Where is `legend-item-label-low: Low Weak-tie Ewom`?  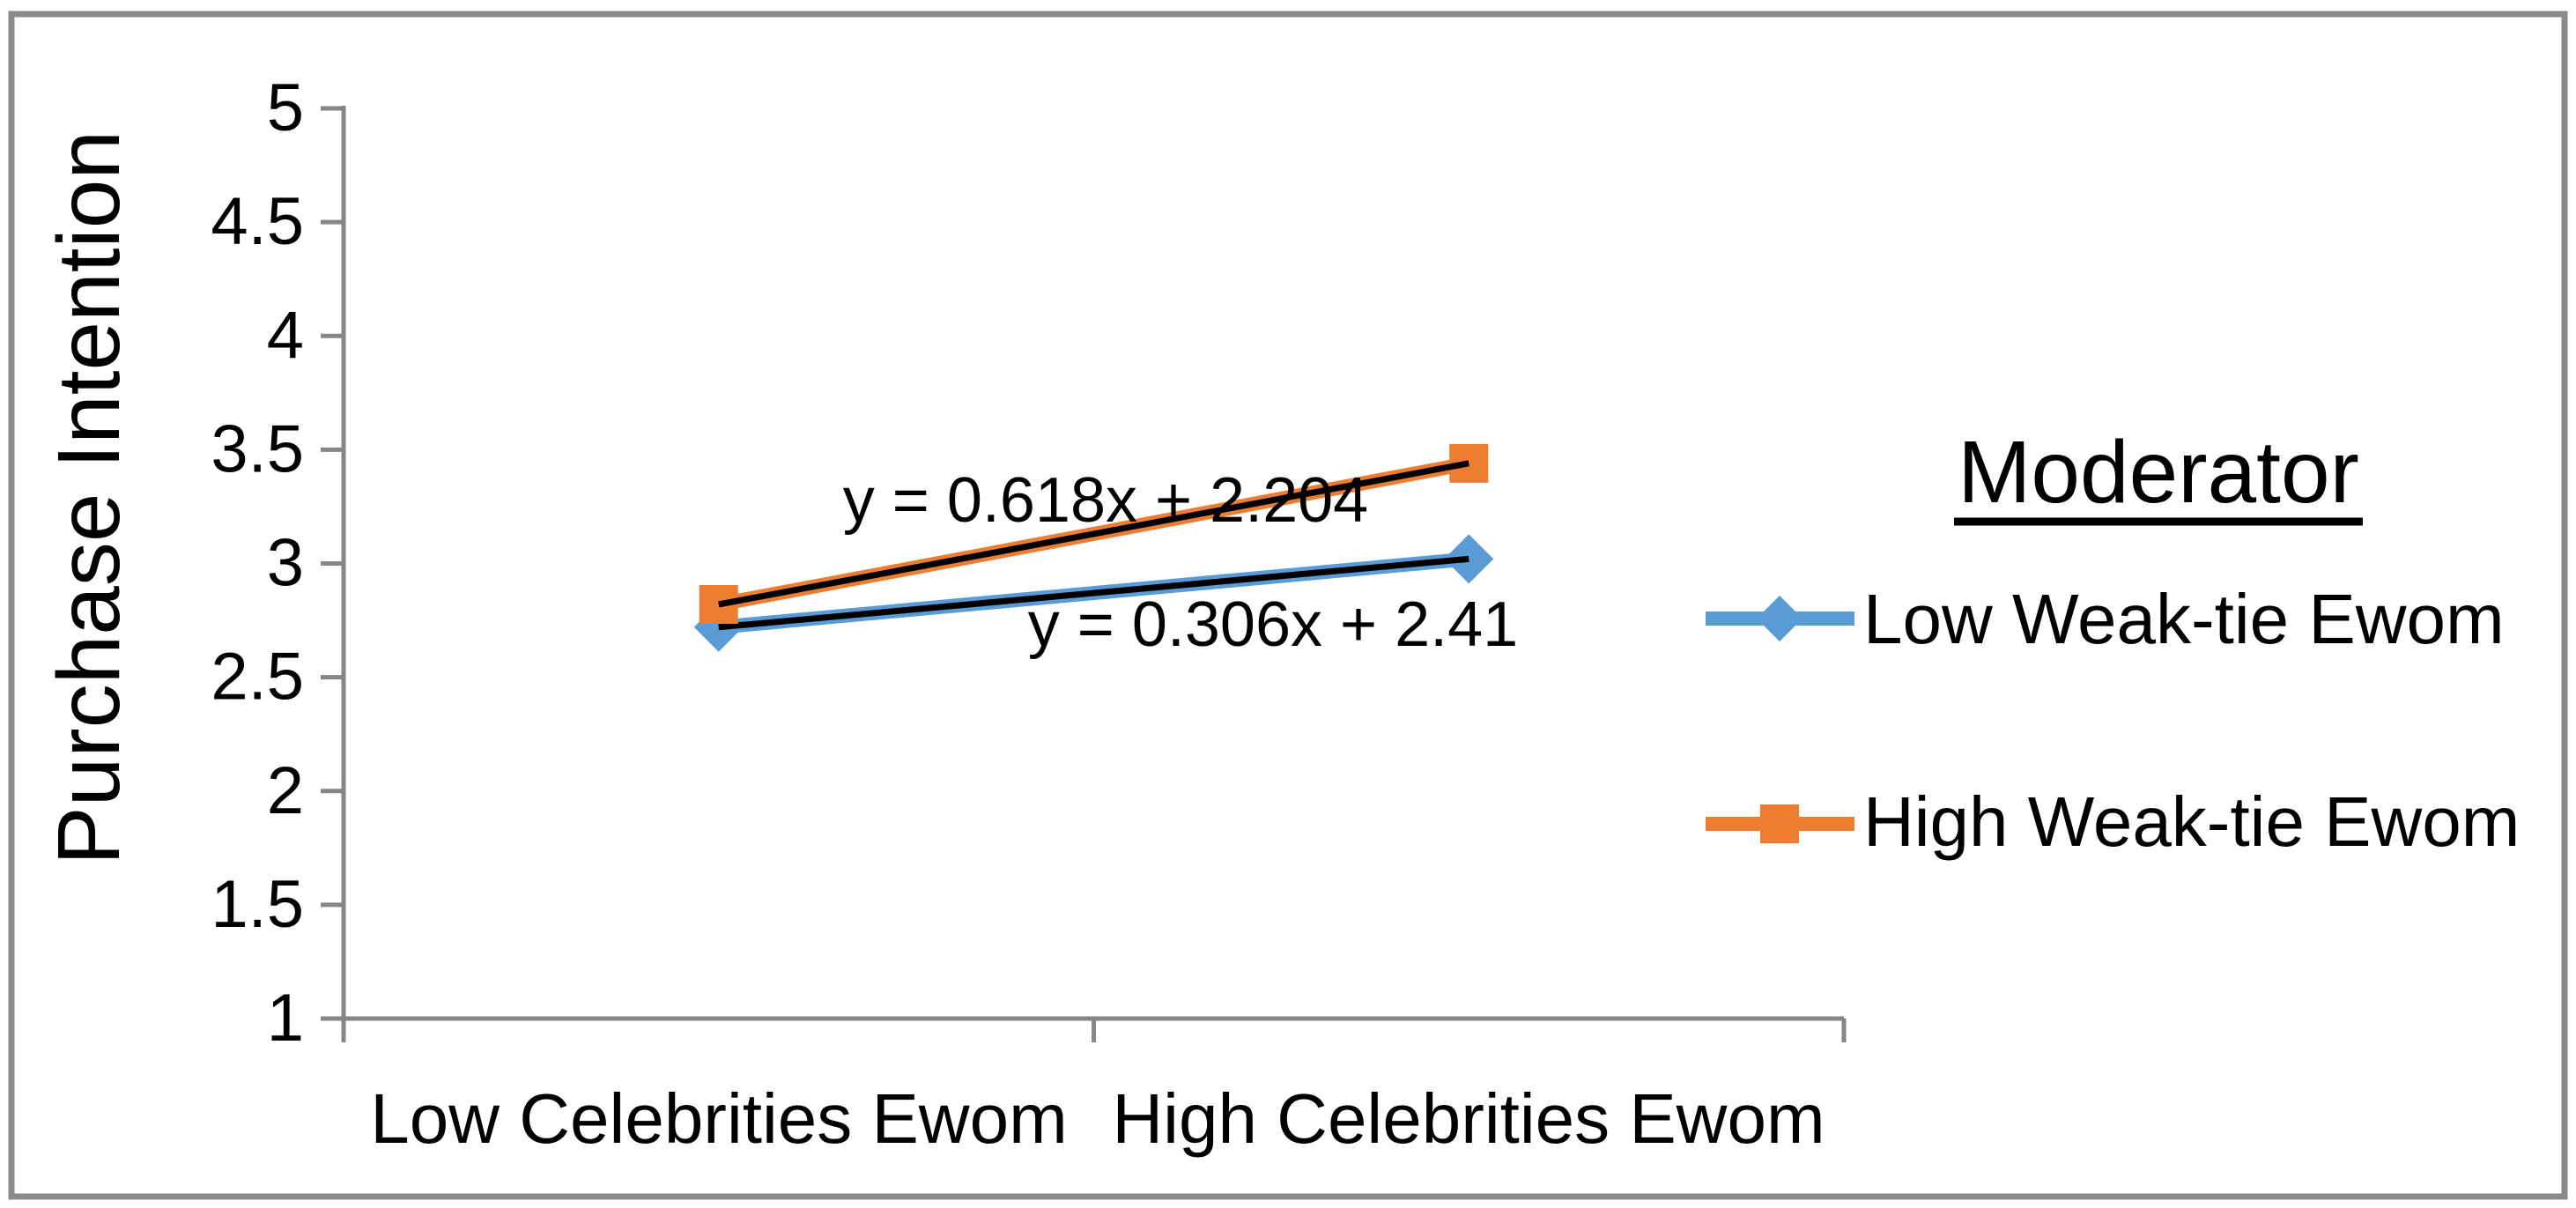
legend-item-label-low: Low Weak-tie Ewom is located at coordinates (2184, 619).